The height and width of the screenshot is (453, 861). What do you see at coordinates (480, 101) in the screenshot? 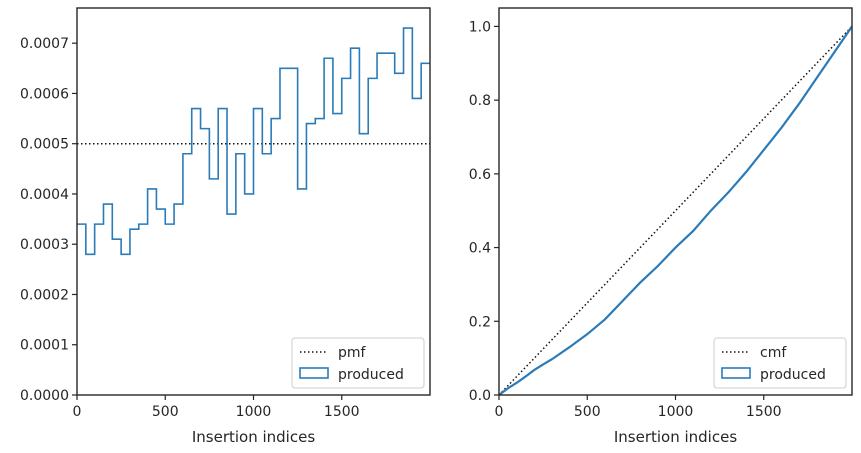
I see `y-tick-label: 0.8` at bounding box center [480, 101].